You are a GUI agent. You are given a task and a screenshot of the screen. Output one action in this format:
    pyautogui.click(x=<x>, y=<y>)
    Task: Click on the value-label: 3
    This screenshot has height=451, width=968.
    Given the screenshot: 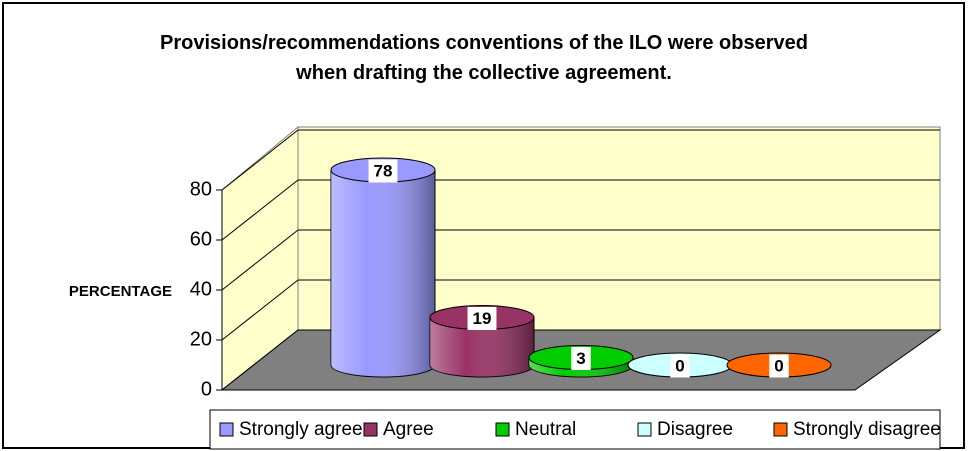 What is the action you would take?
    pyautogui.click(x=580, y=358)
    